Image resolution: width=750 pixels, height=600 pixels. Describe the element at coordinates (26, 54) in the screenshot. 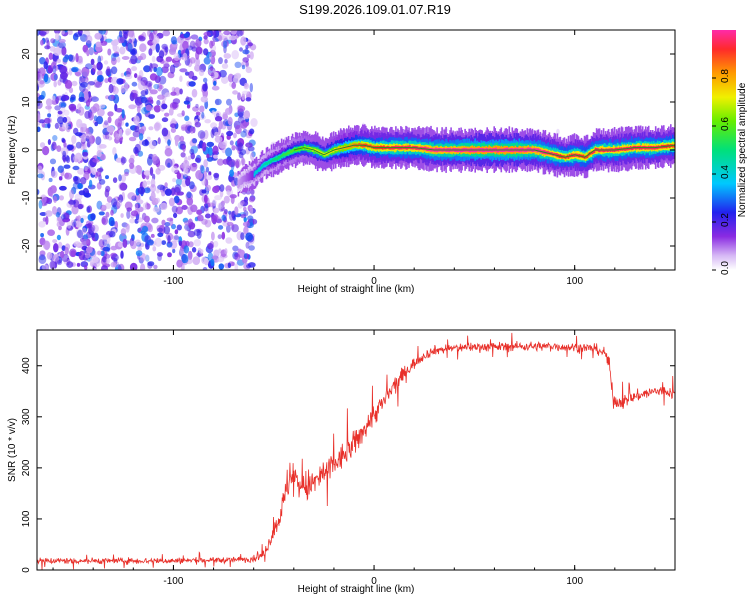

I see `y-tick-label: 20` at that location.